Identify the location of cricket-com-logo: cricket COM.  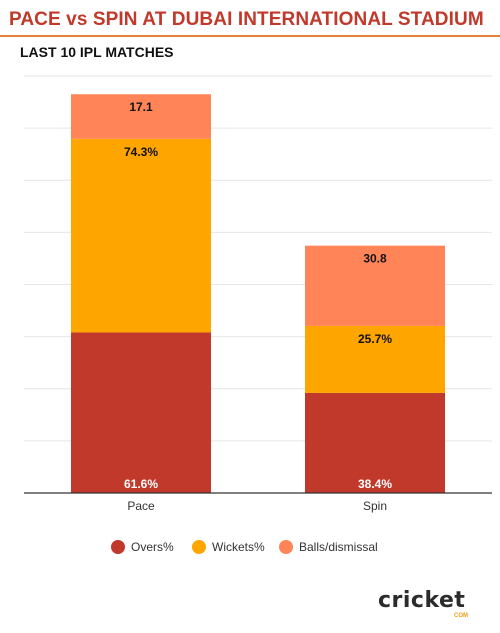
(428, 603).